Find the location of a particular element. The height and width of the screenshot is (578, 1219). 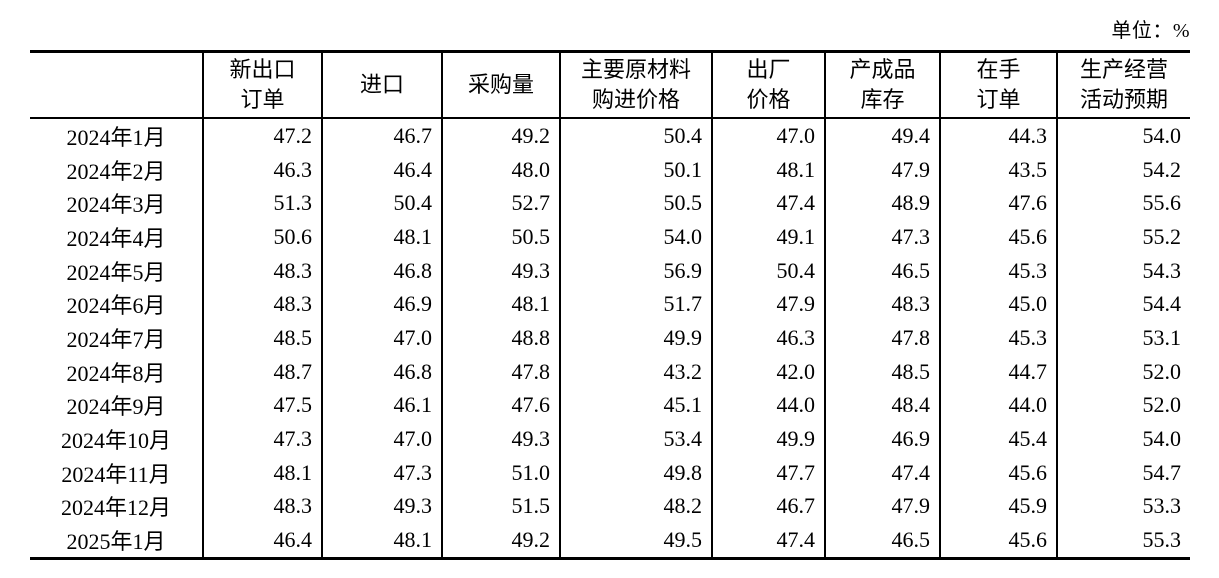

value-cell-ex-factory-price: 46.7 is located at coordinates (768, 506).